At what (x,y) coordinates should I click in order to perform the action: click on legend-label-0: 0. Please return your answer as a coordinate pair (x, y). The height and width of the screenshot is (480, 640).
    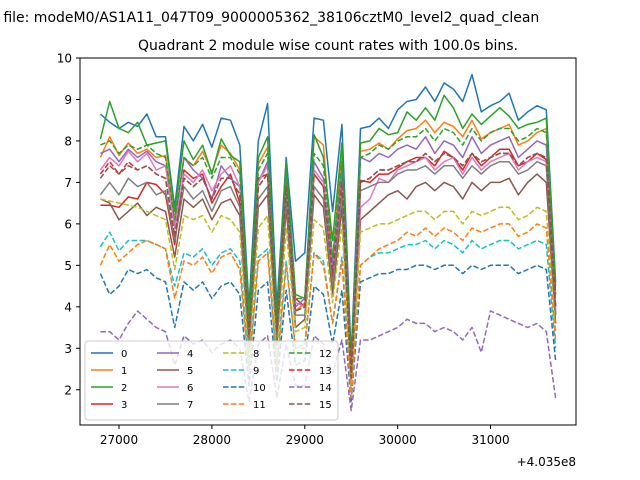
    Looking at the image, I should click on (124, 354).